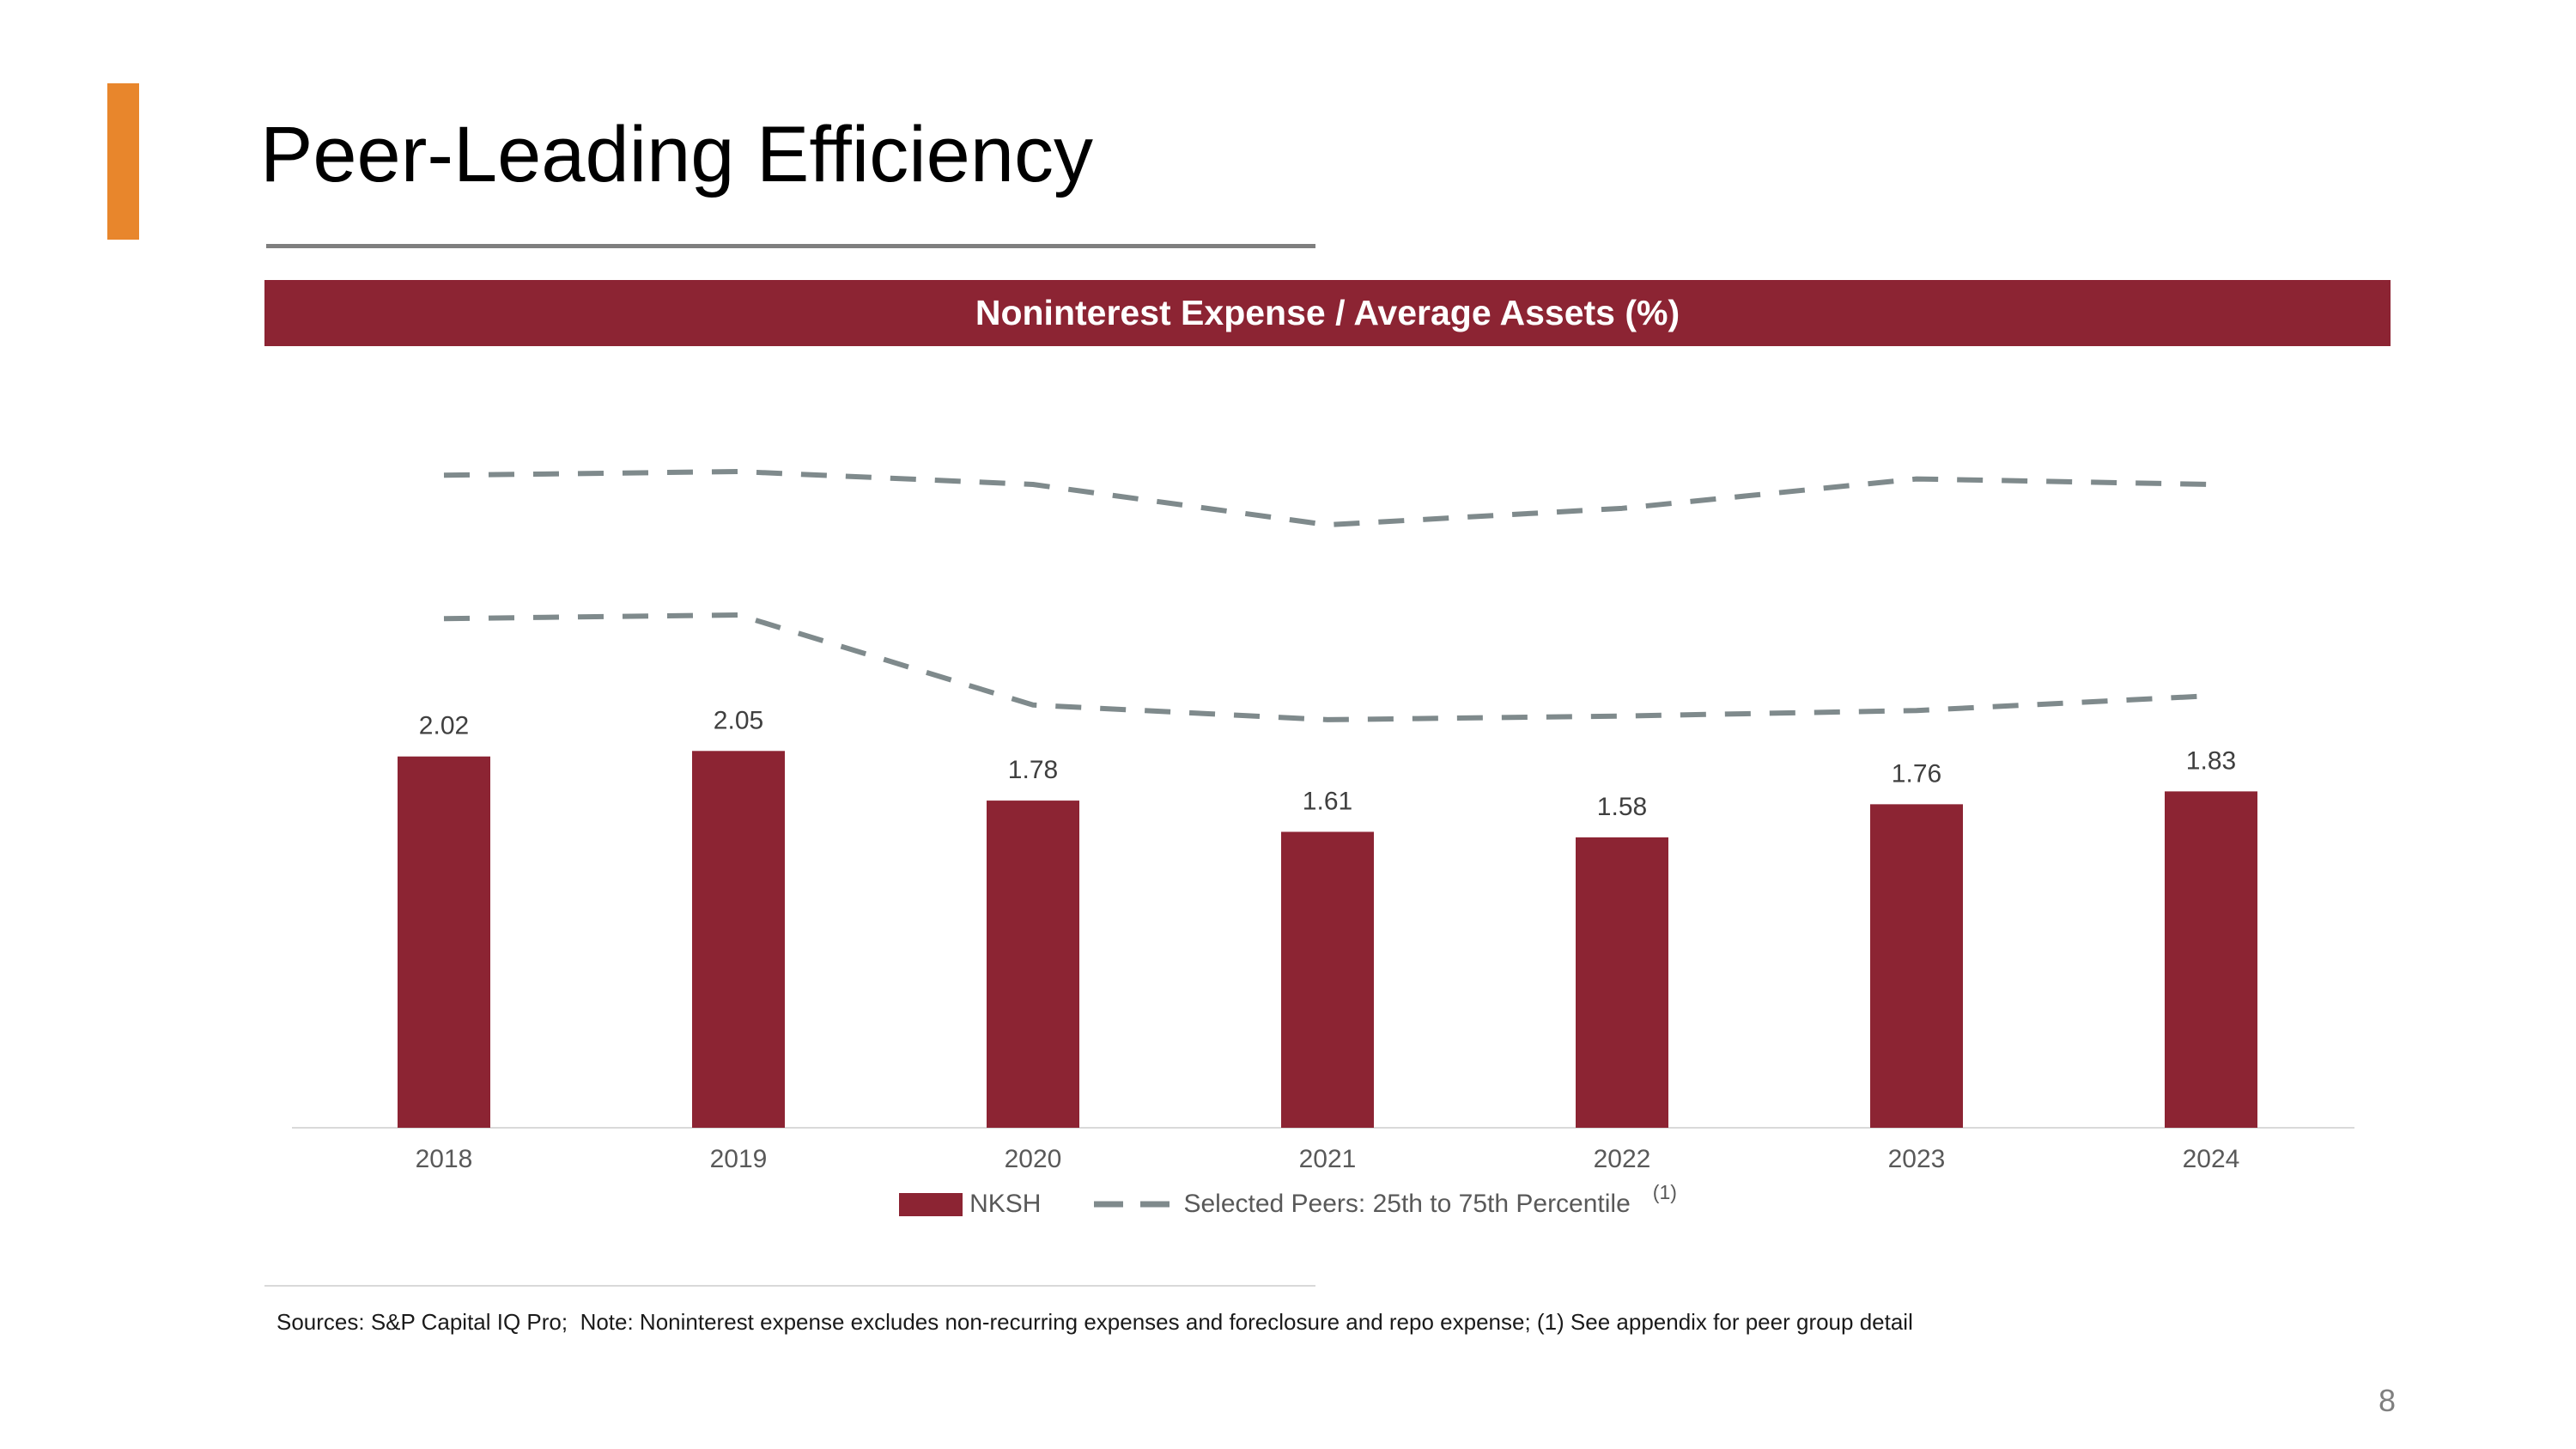 This screenshot has width=2576, height=1449. What do you see at coordinates (1916, 773) in the screenshot?
I see `bar-value-label-2023: 1.76` at bounding box center [1916, 773].